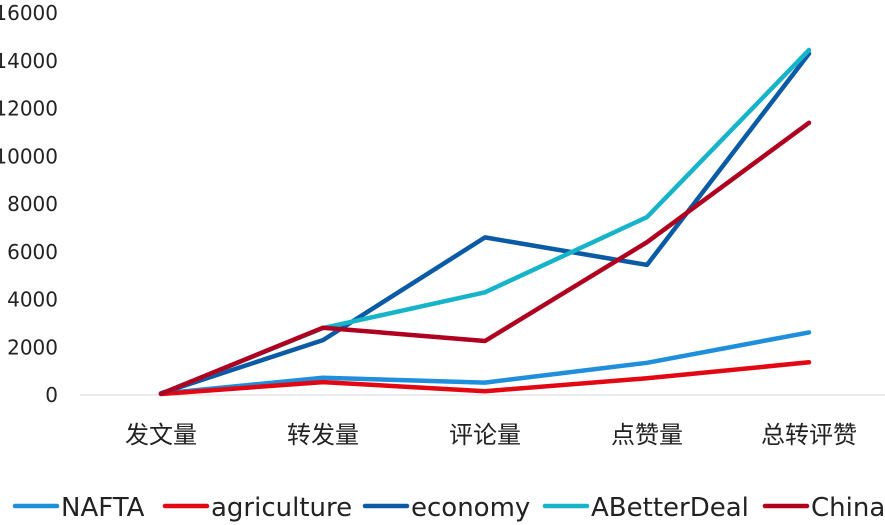  I want to click on legend-label: economy, so click(470, 508).